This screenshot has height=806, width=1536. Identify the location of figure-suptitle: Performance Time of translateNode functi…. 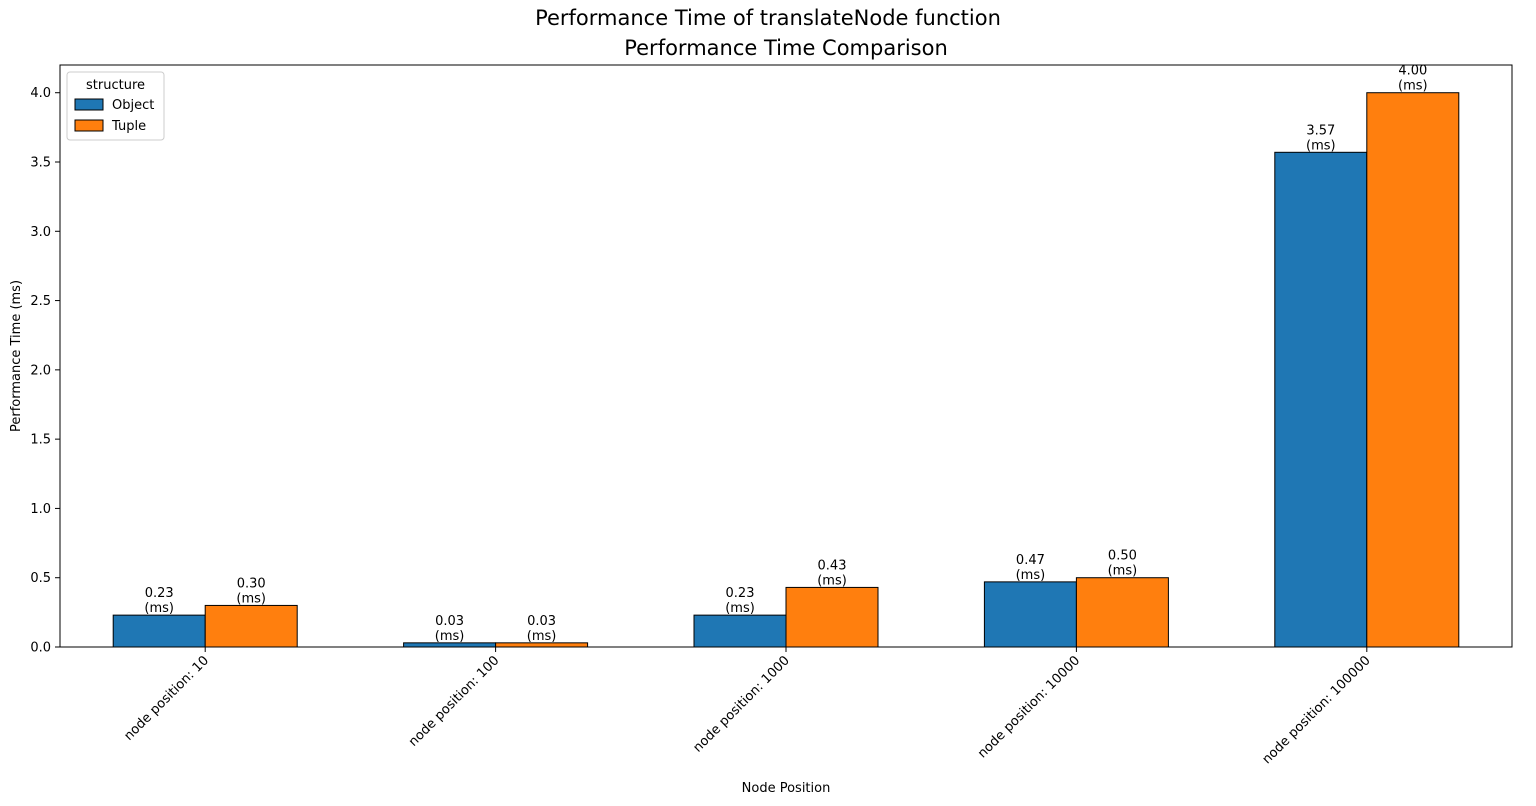
(768, 18).